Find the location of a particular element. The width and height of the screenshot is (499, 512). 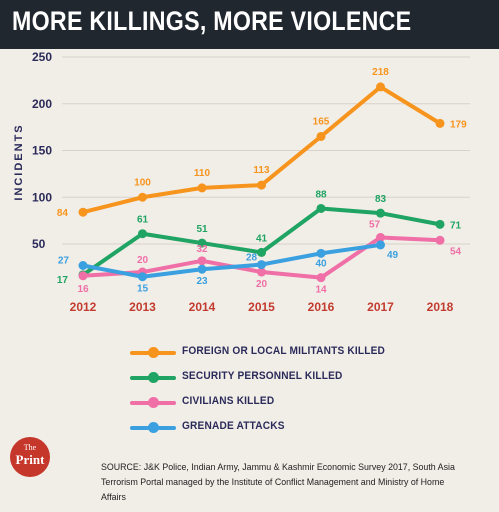

data-label: 15 is located at coordinates (143, 289).